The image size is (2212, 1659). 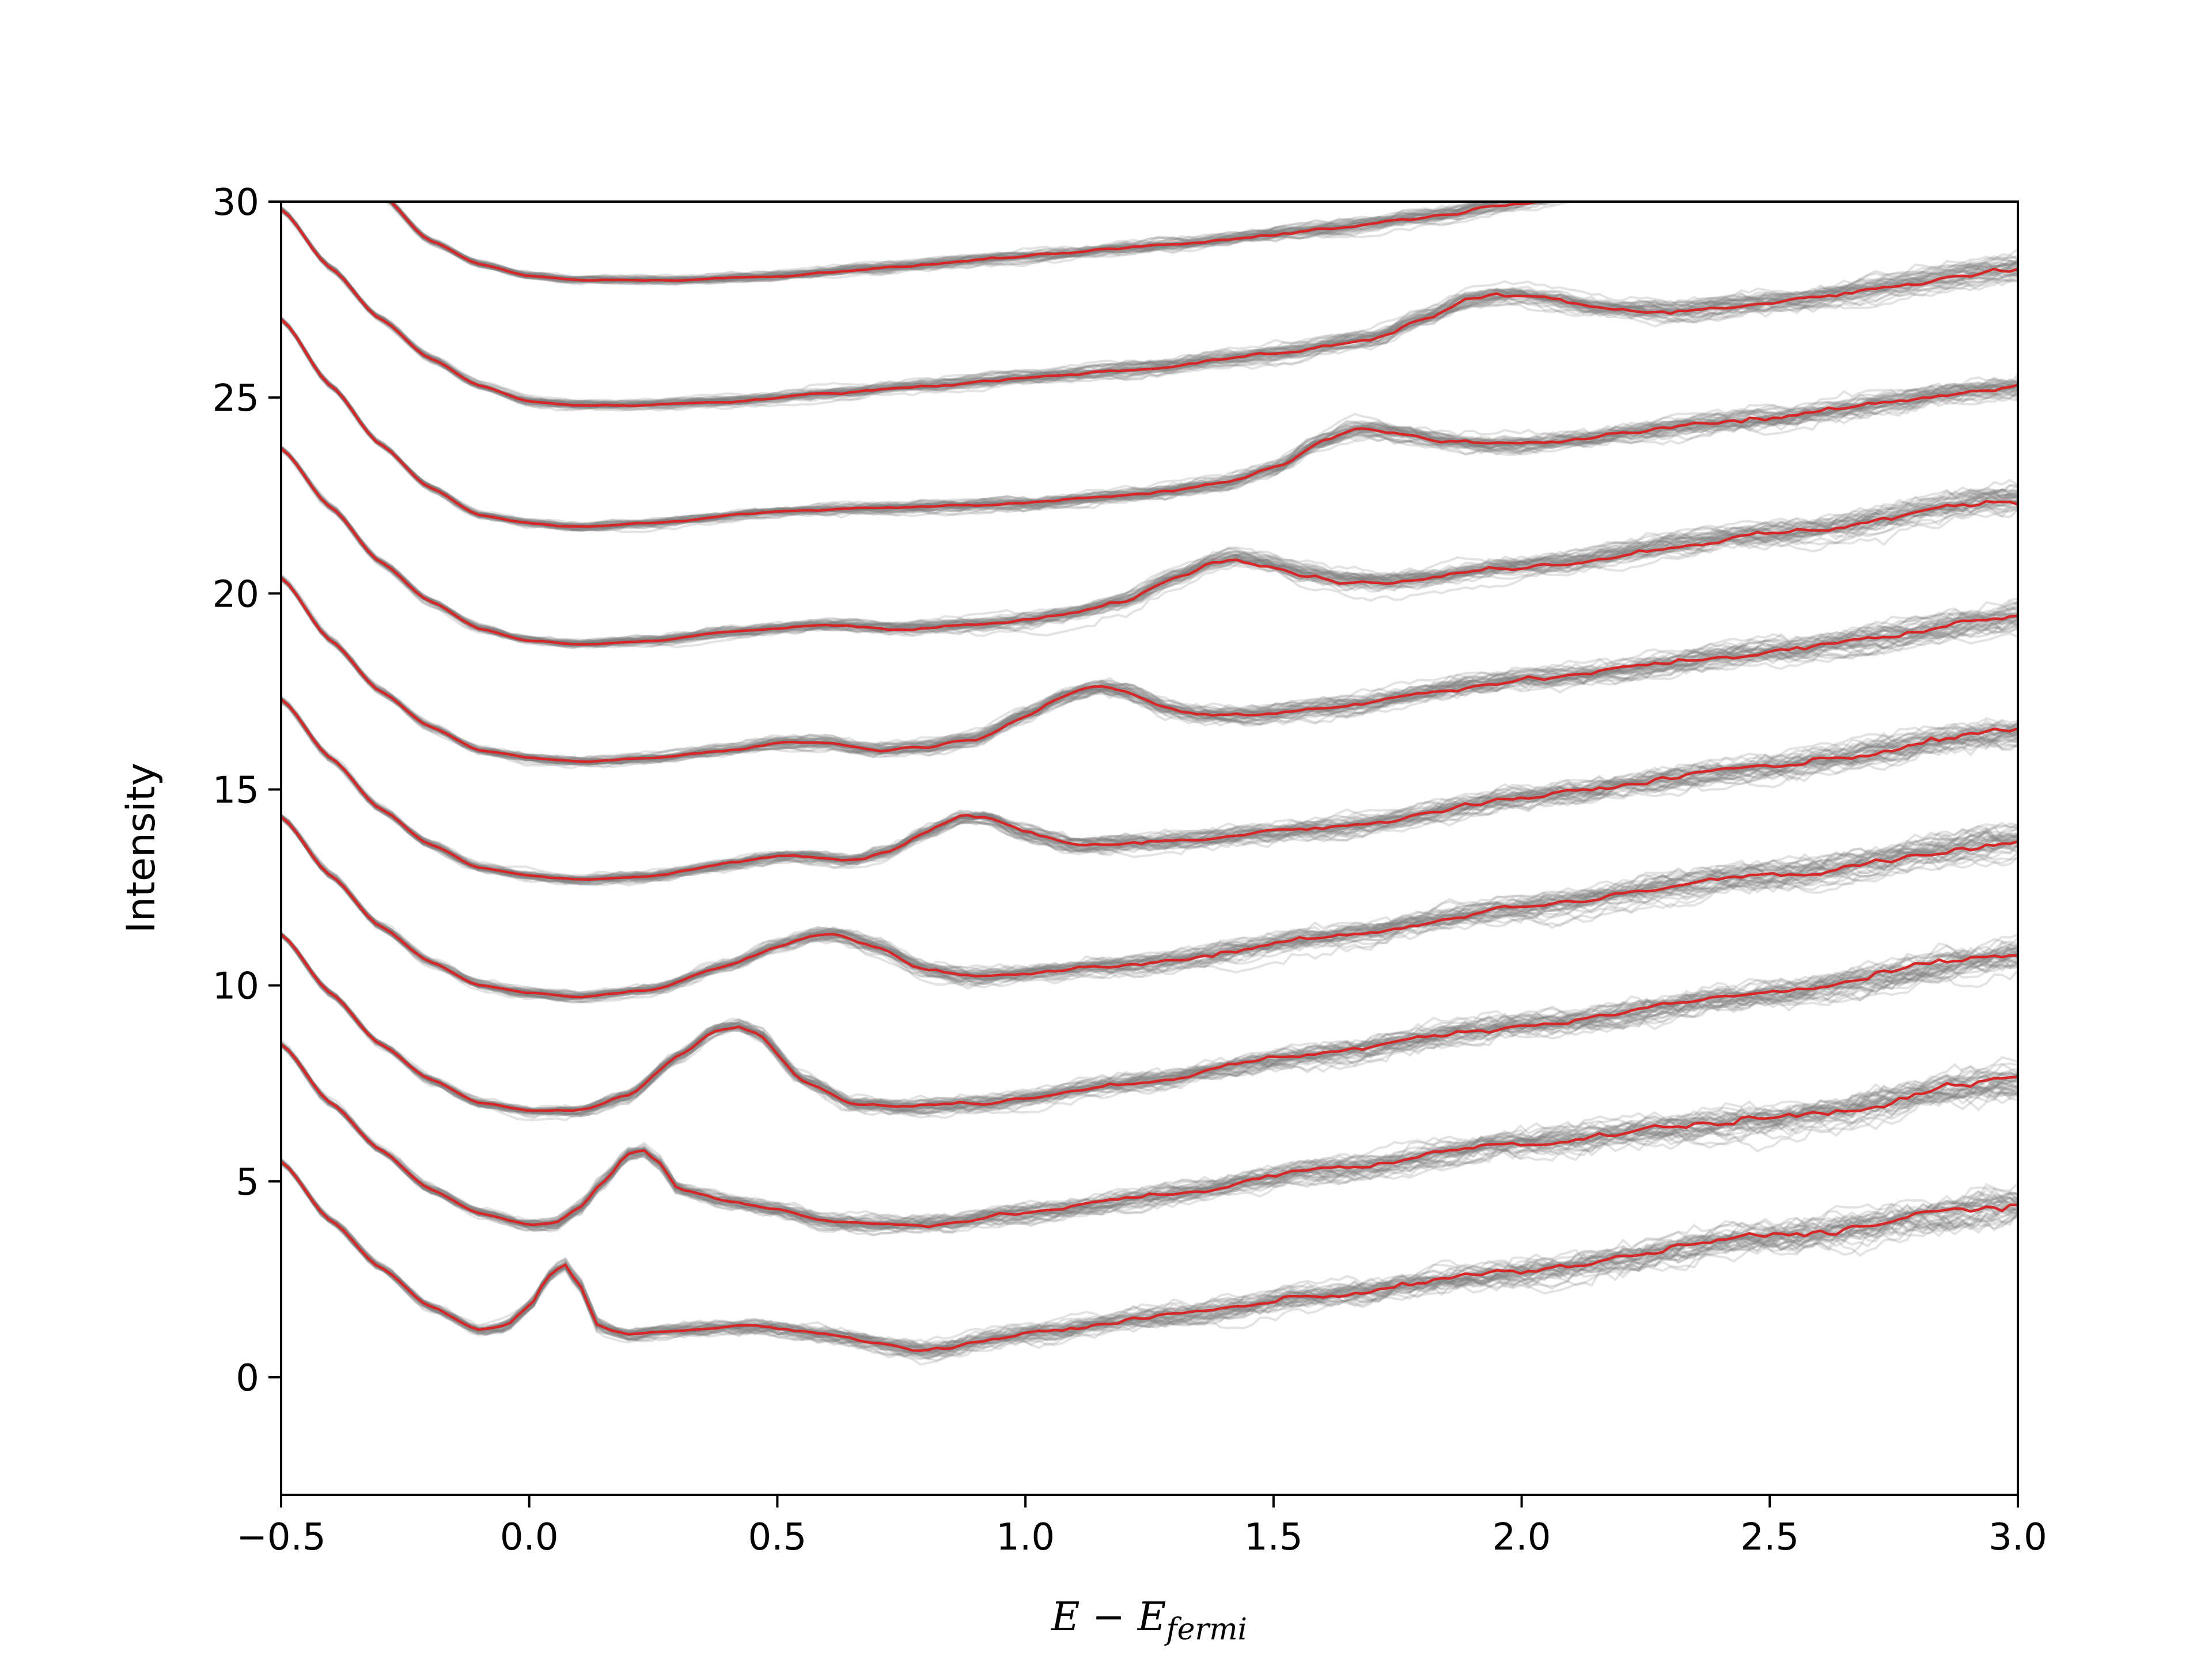 What do you see at coordinates (236, 790) in the screenshot?
I see `y-tick-label: 15` at bounding box center [236, 790].